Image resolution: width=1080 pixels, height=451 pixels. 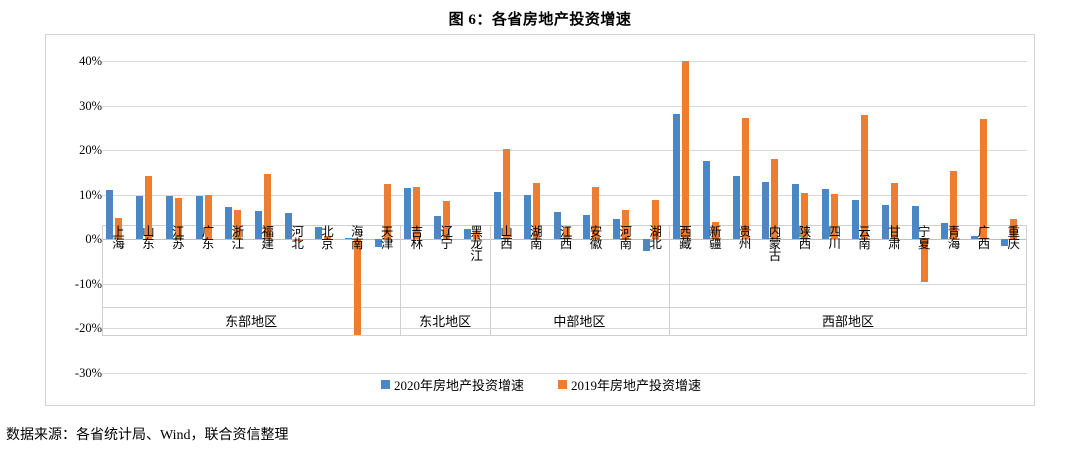 What do you see at coordinates (540, 20) in the screenshot?
I see `page-title: 图 6：各省房地产投资增速` at bounding box center [540, 20].